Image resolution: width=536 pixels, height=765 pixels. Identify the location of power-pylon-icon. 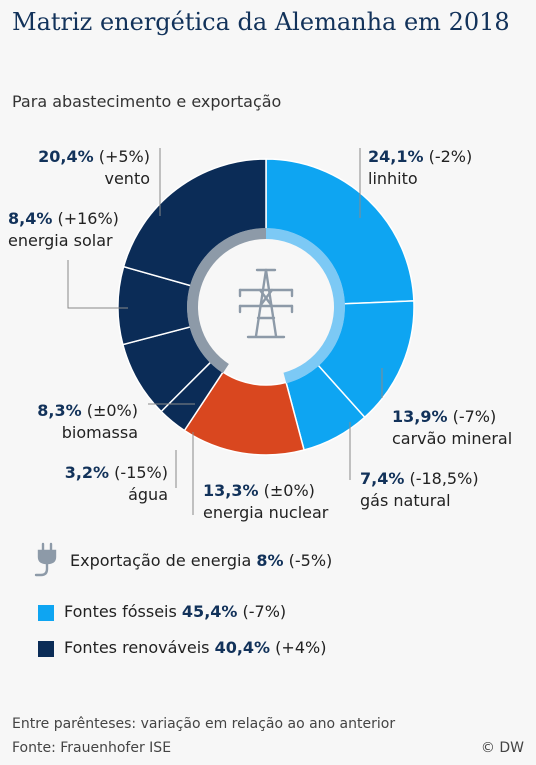
(266, 303).